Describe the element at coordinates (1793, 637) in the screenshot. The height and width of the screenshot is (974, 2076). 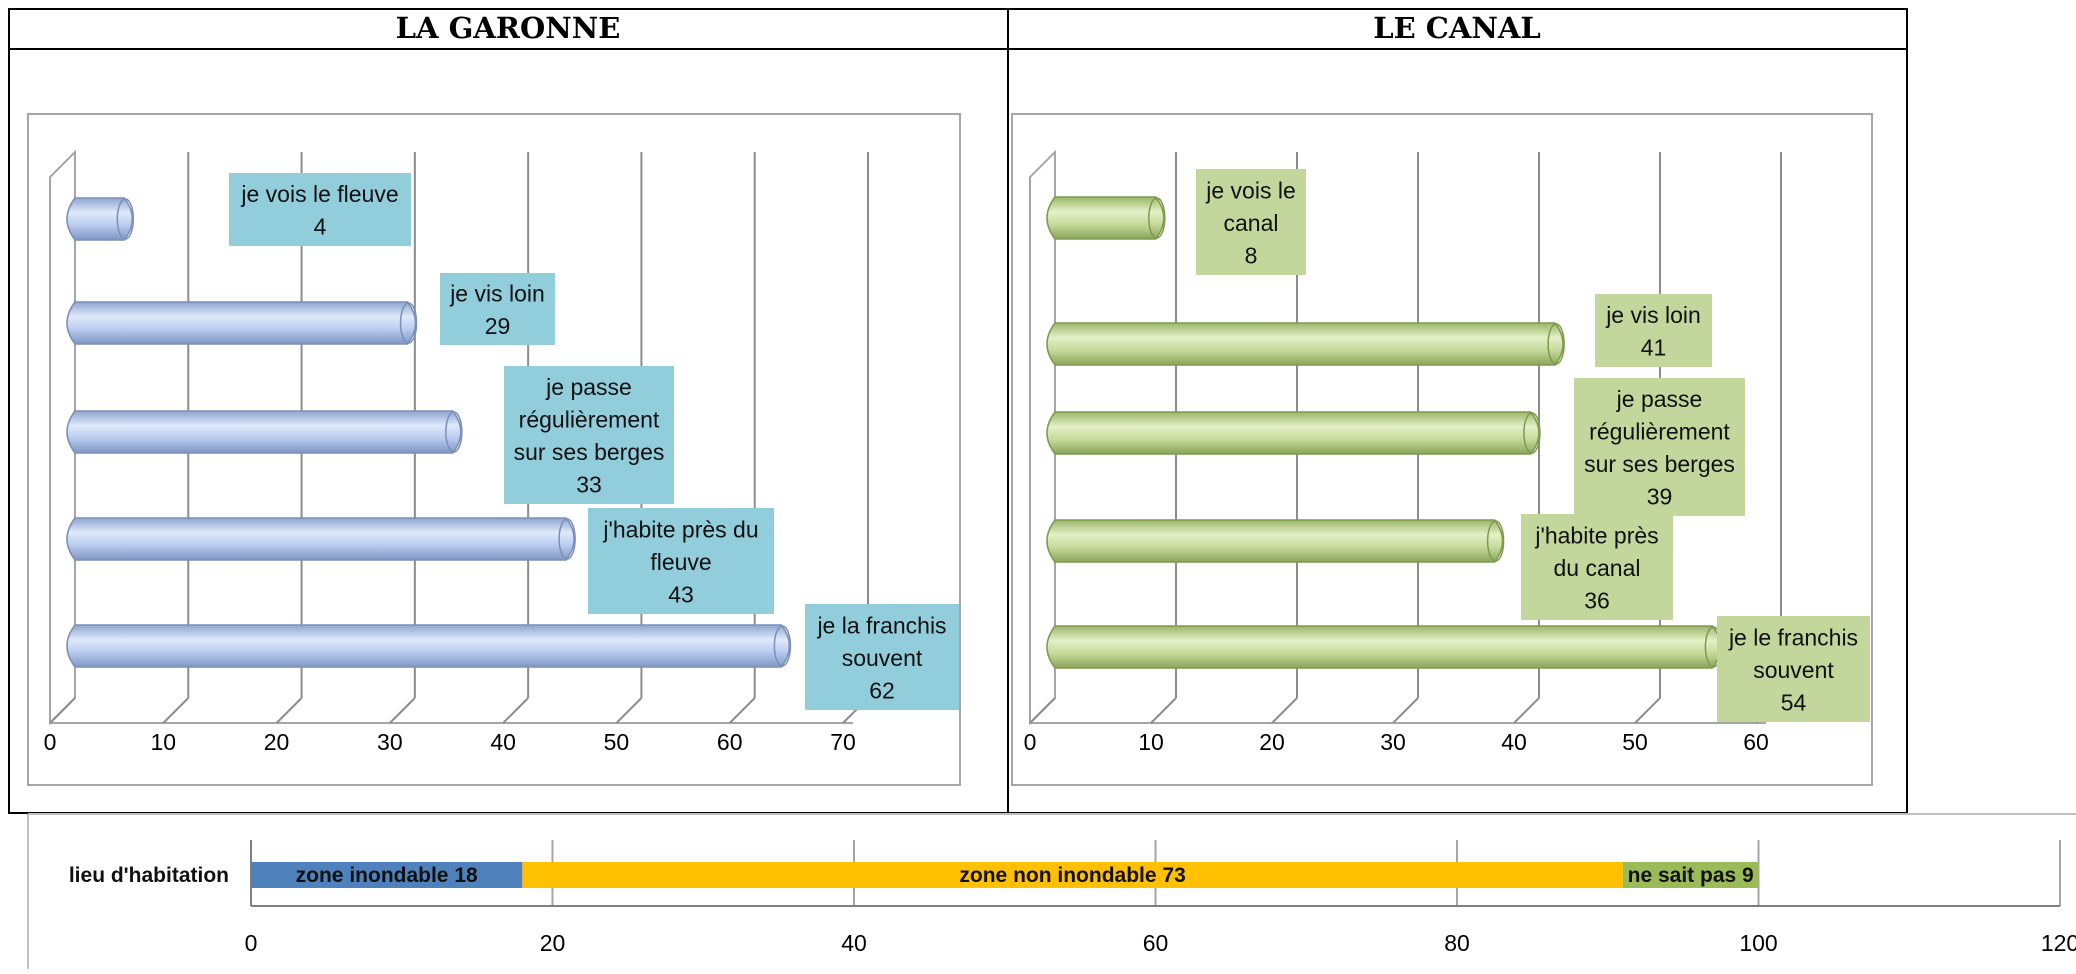
I see `data-label: je le franchis` at that location.